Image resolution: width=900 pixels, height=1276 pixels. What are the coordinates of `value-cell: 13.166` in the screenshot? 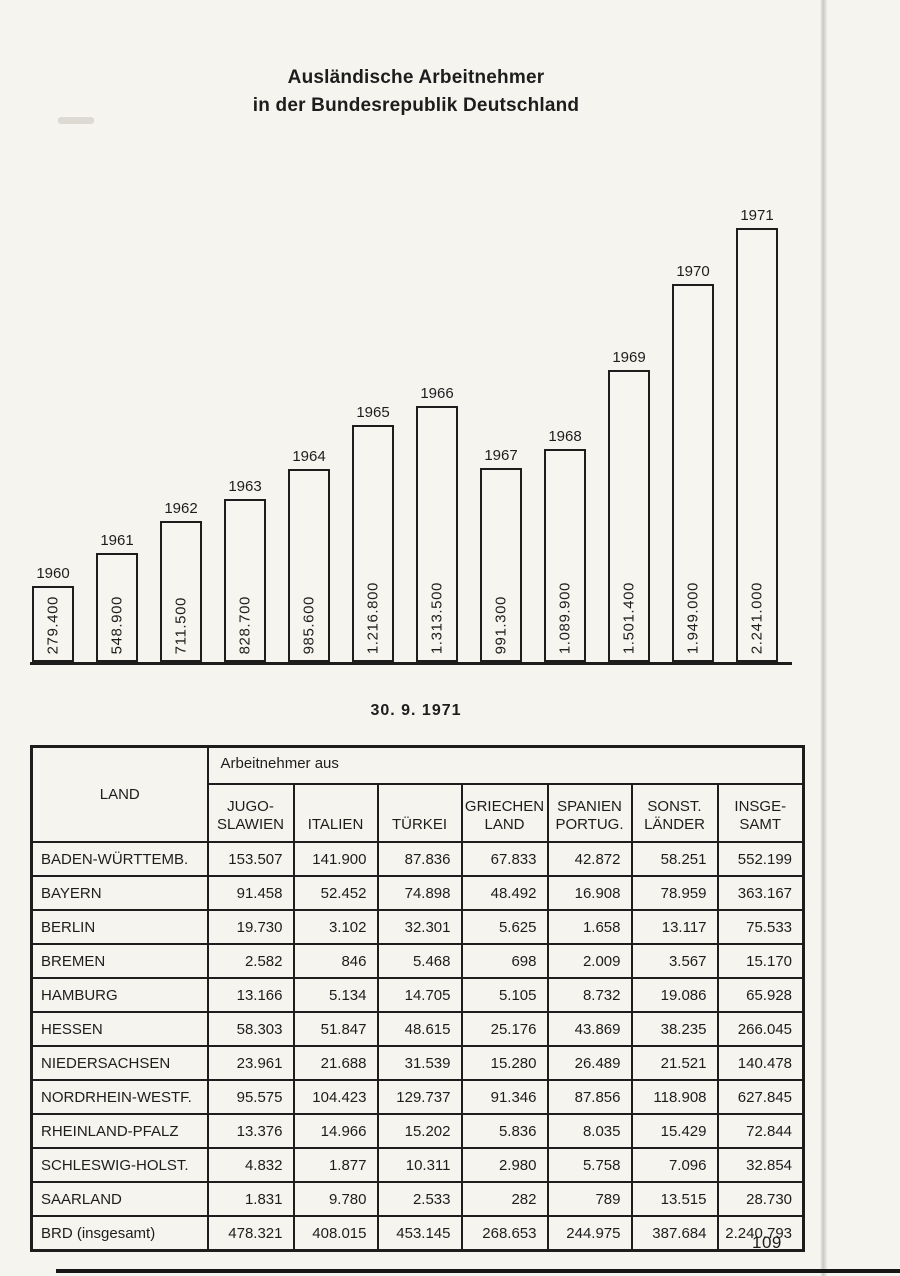 It's located at (250, 995).